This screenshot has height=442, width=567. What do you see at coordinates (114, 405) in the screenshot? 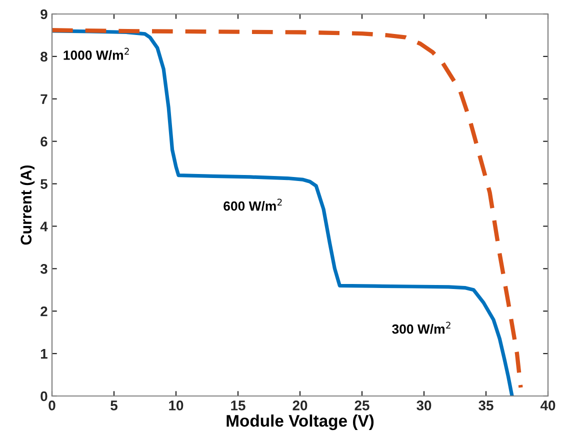
I see `x-tick-label: 5` at bounding box center [114, 405].